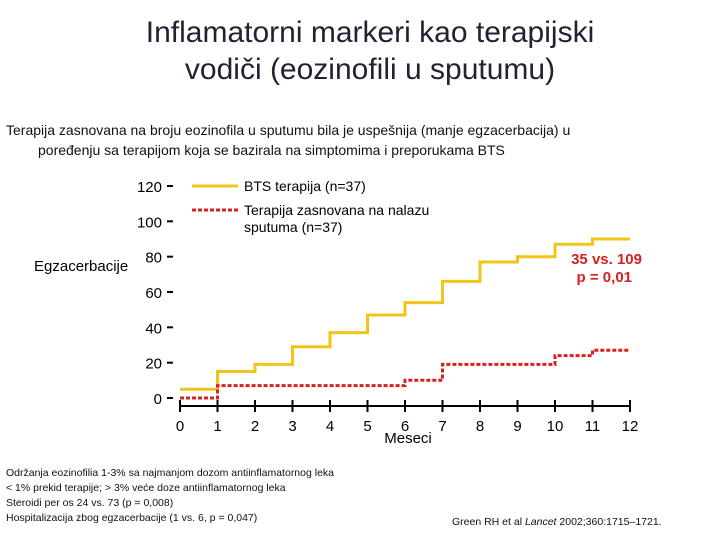  I want to click on y-axis-label: Egzacerbacije, so click(81, 266).